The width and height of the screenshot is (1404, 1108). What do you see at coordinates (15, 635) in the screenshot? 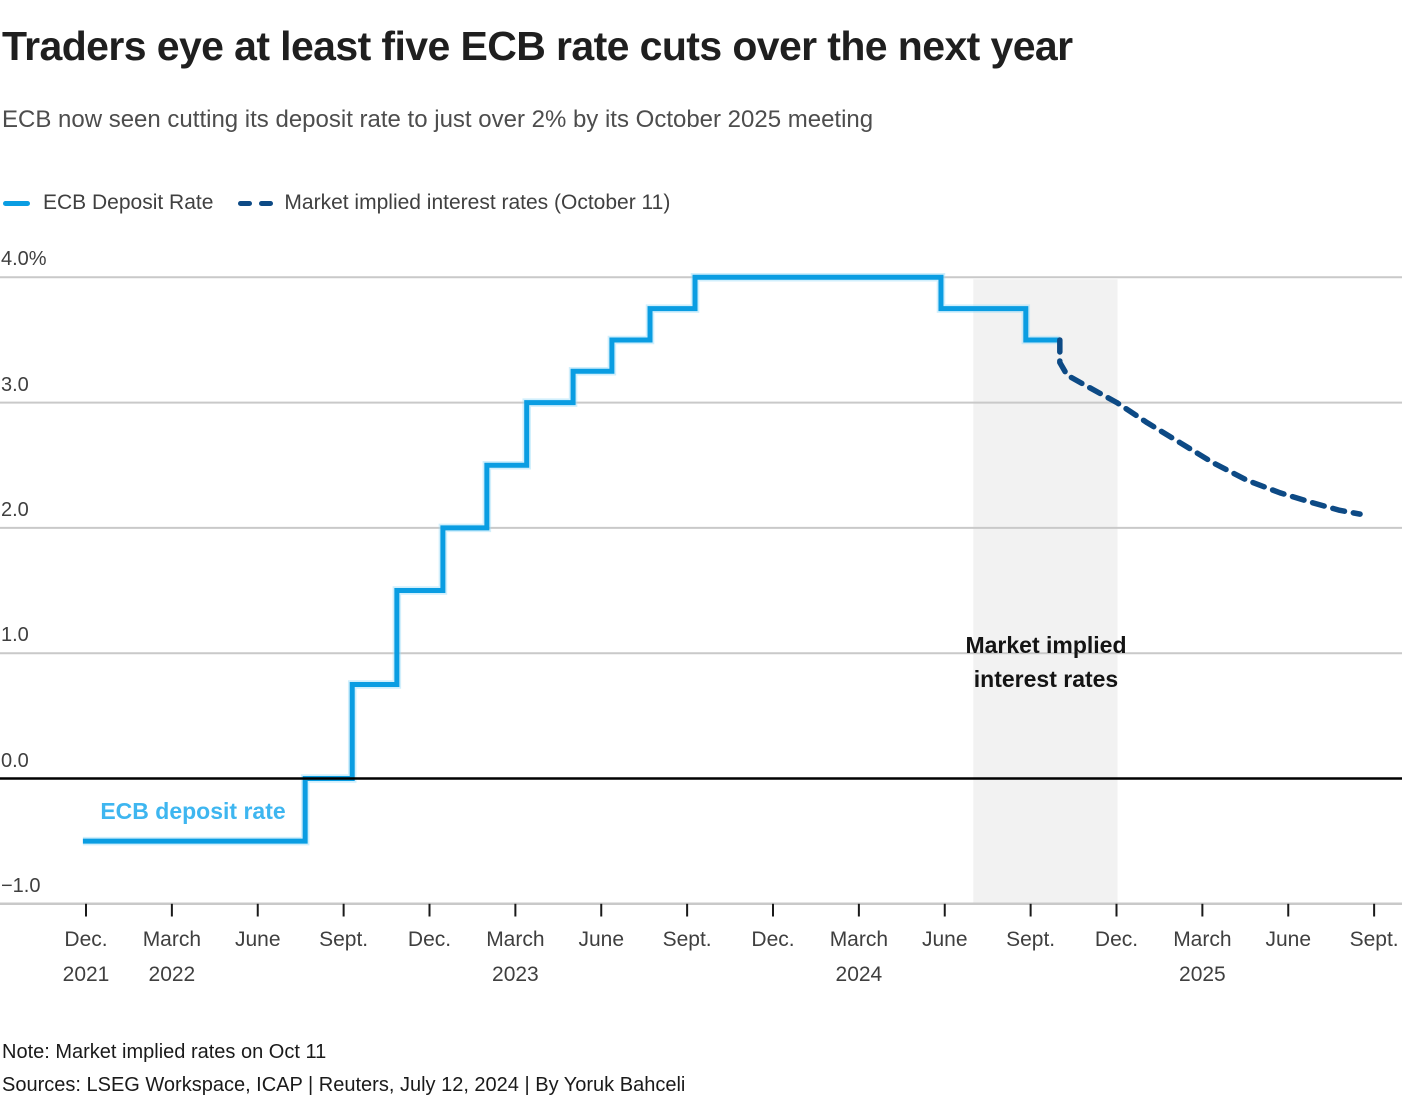
I see `y-axis-label: 1.0` at bounding box center [15, 635].